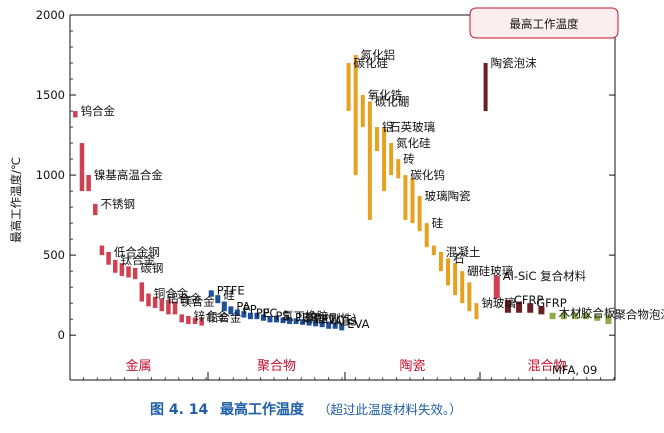  Describe the element at coordinates (345, 366) in the screenshot. I see `category-labels: 金属 聚合物 陶瓷 混合物` at that location.